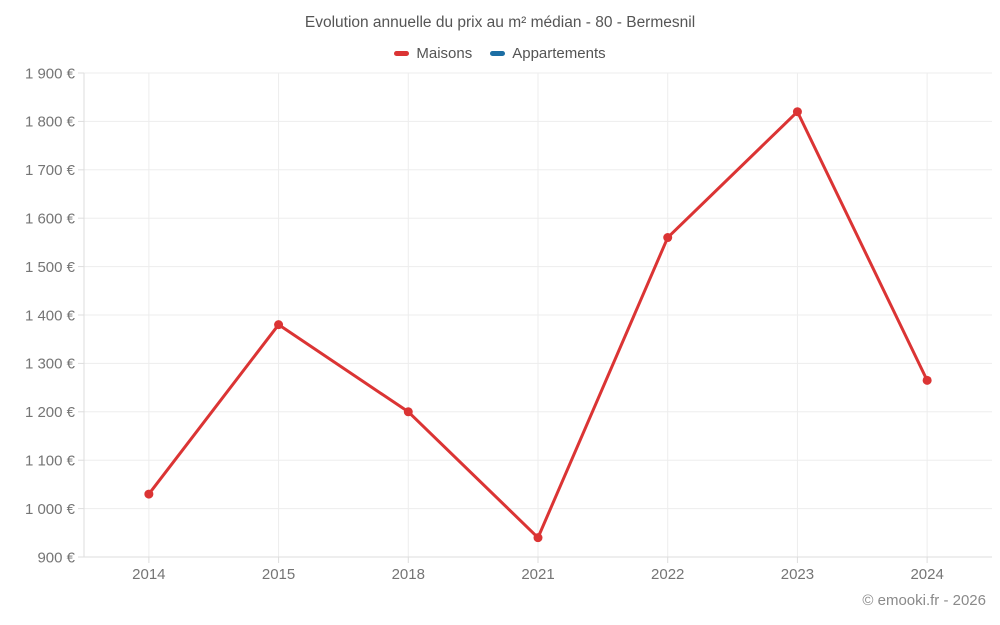 The height and width of the screenshot is (625, 1000). Describe the element at coordinates (148, 574) in the screenshot. I see `x-tick-label: 2014` at that location.